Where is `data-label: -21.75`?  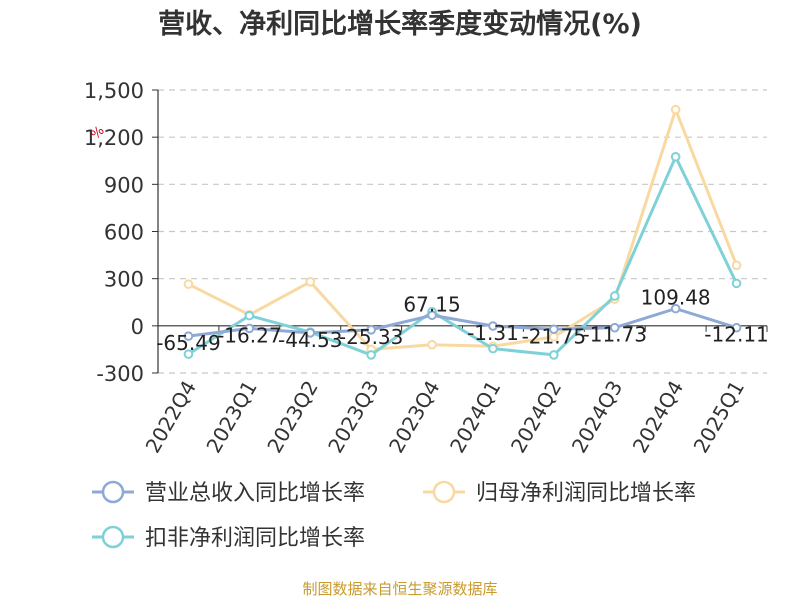 data-label: -21.75 is located at coordinates (554, 336).